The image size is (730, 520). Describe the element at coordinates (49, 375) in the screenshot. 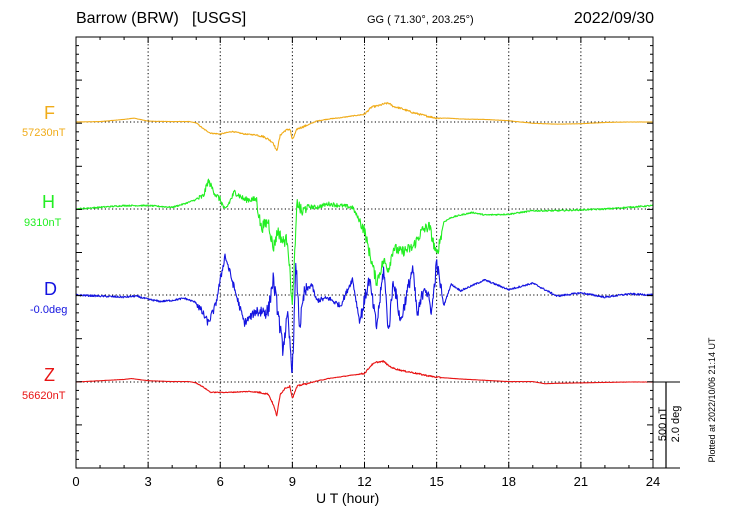

I see `series-label-z: Z` at that location.